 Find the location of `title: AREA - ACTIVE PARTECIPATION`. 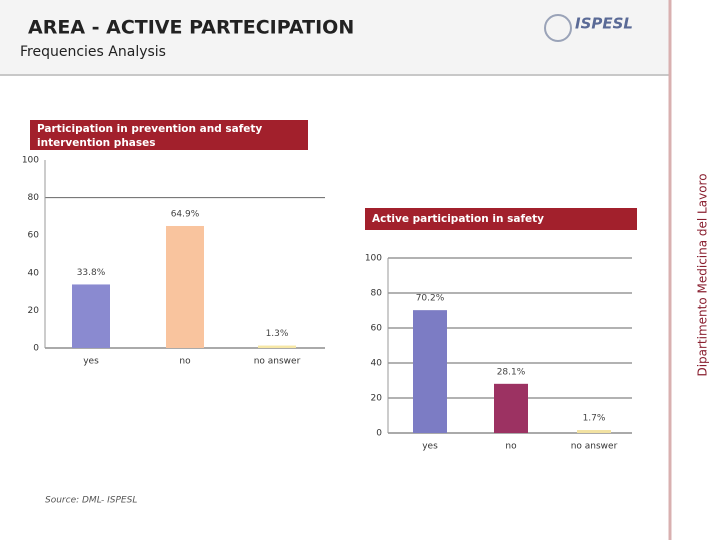

title: AREA - ACTIVE PARTECIPATION is located at coordinates (191, 28).